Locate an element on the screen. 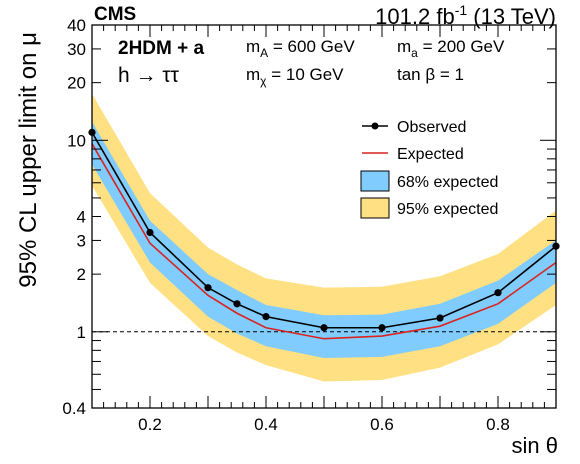  mA-label: mA = 600 GeV is located at coordinates (300, 48).